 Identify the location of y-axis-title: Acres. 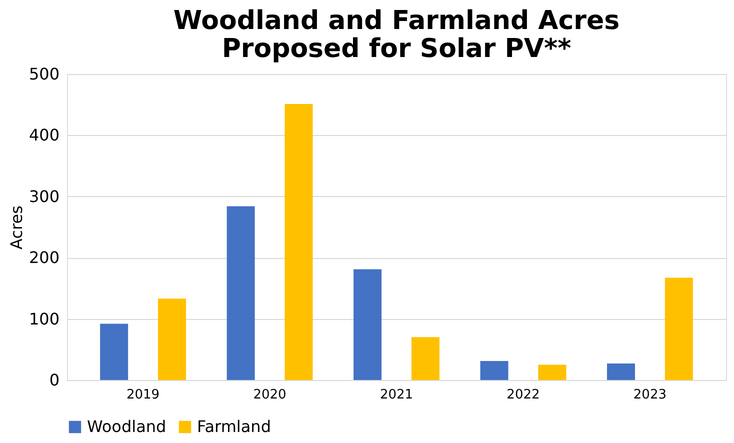
(16, 228).